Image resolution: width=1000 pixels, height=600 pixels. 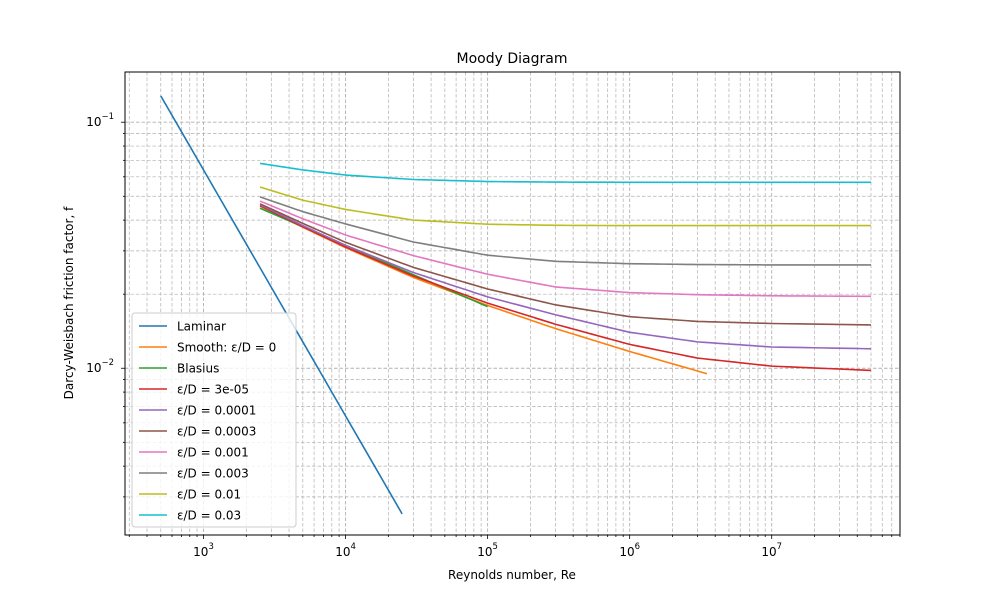 What do you see at coordinates (226, 348) in the screenshot?
I see `legend-label: Smooth: ε/D = 0` at bounding box center [226, 348].